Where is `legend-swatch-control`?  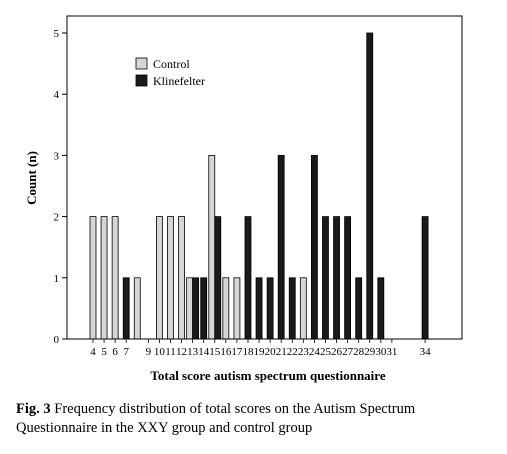 legend-swatch-control is located at coordinates (141, 63).